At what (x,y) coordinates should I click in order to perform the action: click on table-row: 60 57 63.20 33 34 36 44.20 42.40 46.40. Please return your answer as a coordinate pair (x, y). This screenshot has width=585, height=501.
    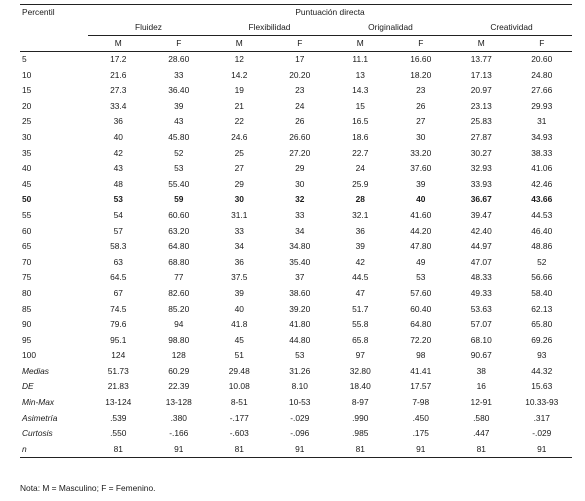
    Looking at the image, I should click on (296, 232).